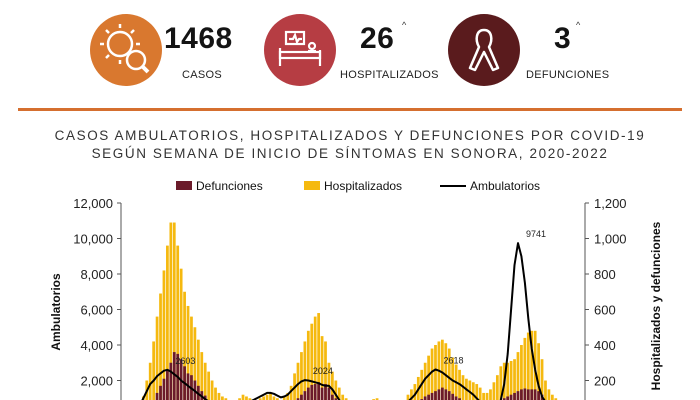 The height and width of the screenshot is (400, 700). What do you see at coordinates (350, 109) in the screenshot?
I see `divider-line` at bounding box center [350, 109].